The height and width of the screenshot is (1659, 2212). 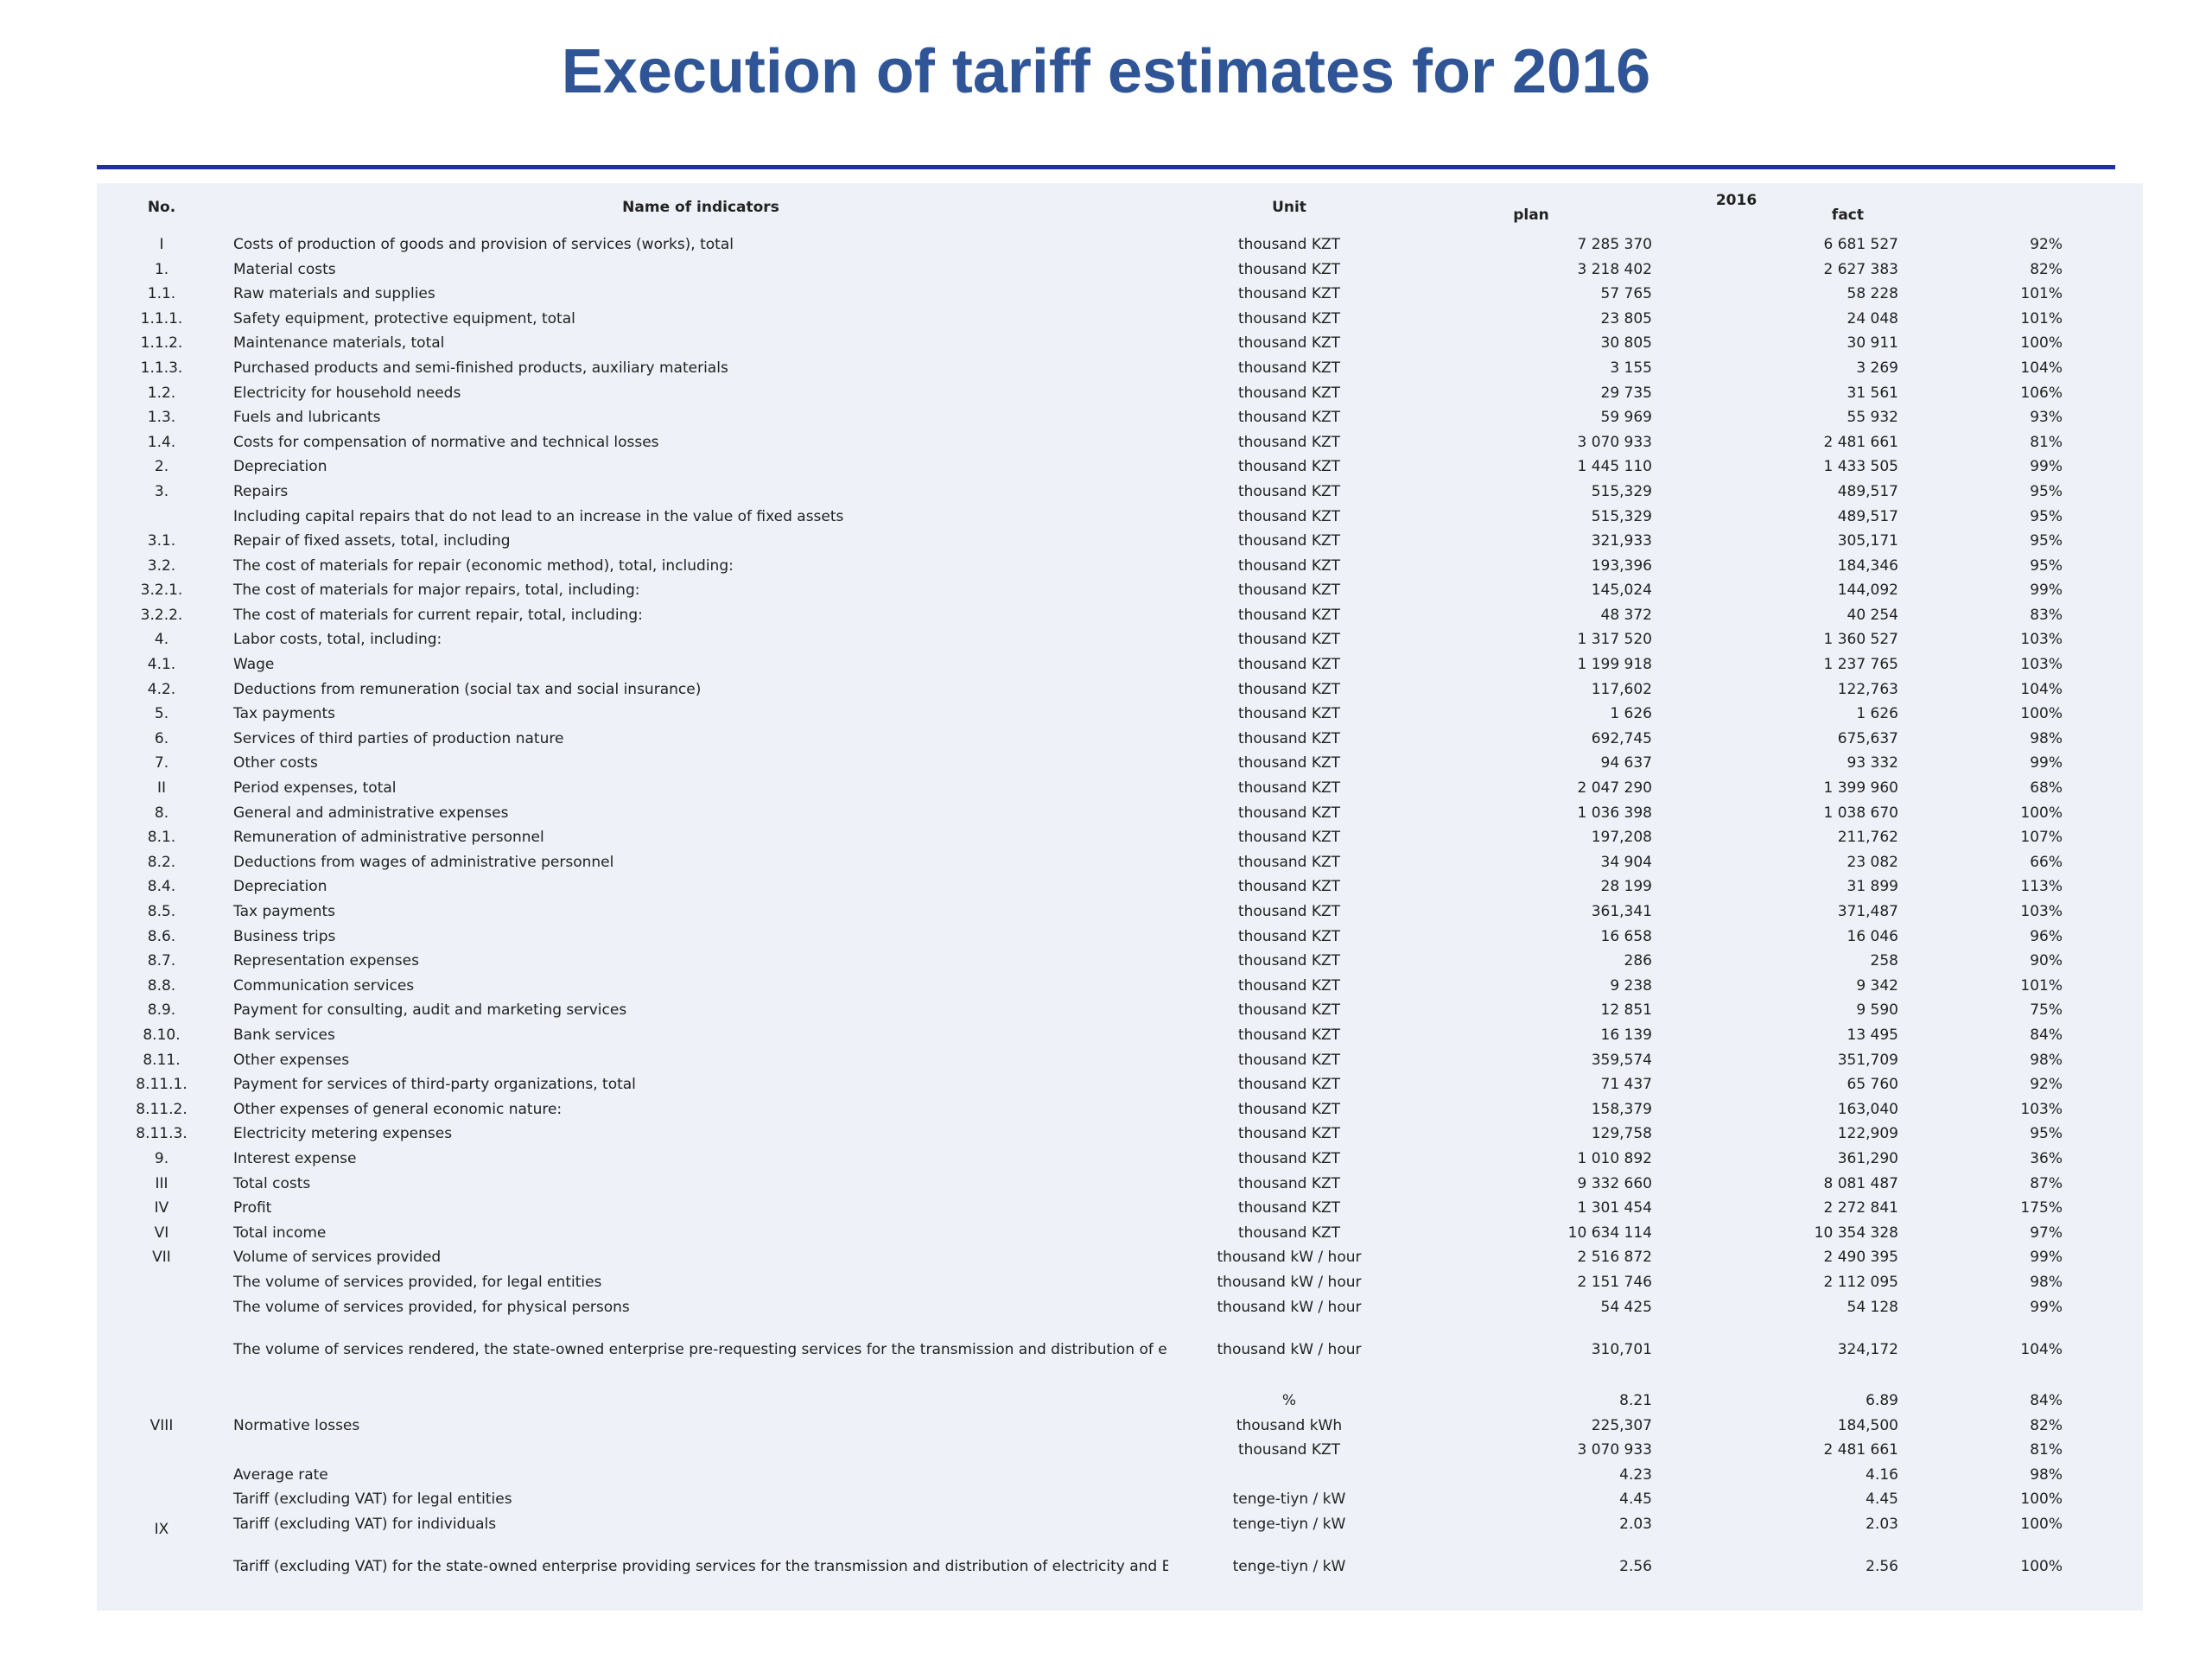 I want to click on row-number: 8.11.1., so click(x=162, y=1085).